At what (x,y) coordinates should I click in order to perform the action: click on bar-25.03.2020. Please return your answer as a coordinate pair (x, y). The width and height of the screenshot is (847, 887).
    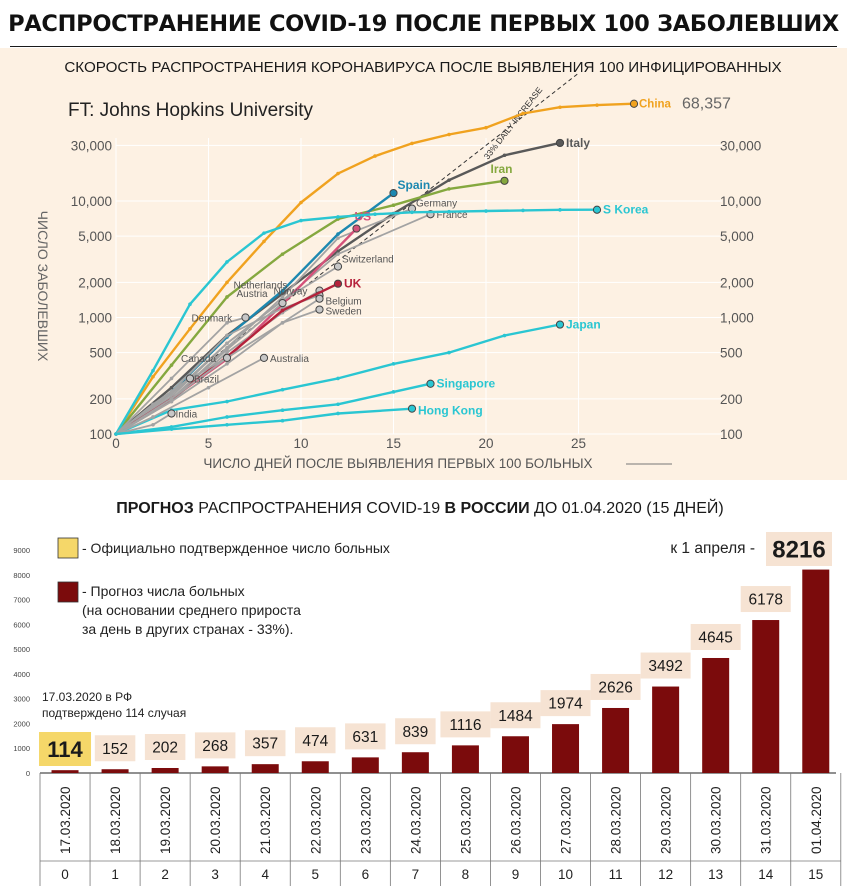
    Looking at the image, I should click on (465, 759).